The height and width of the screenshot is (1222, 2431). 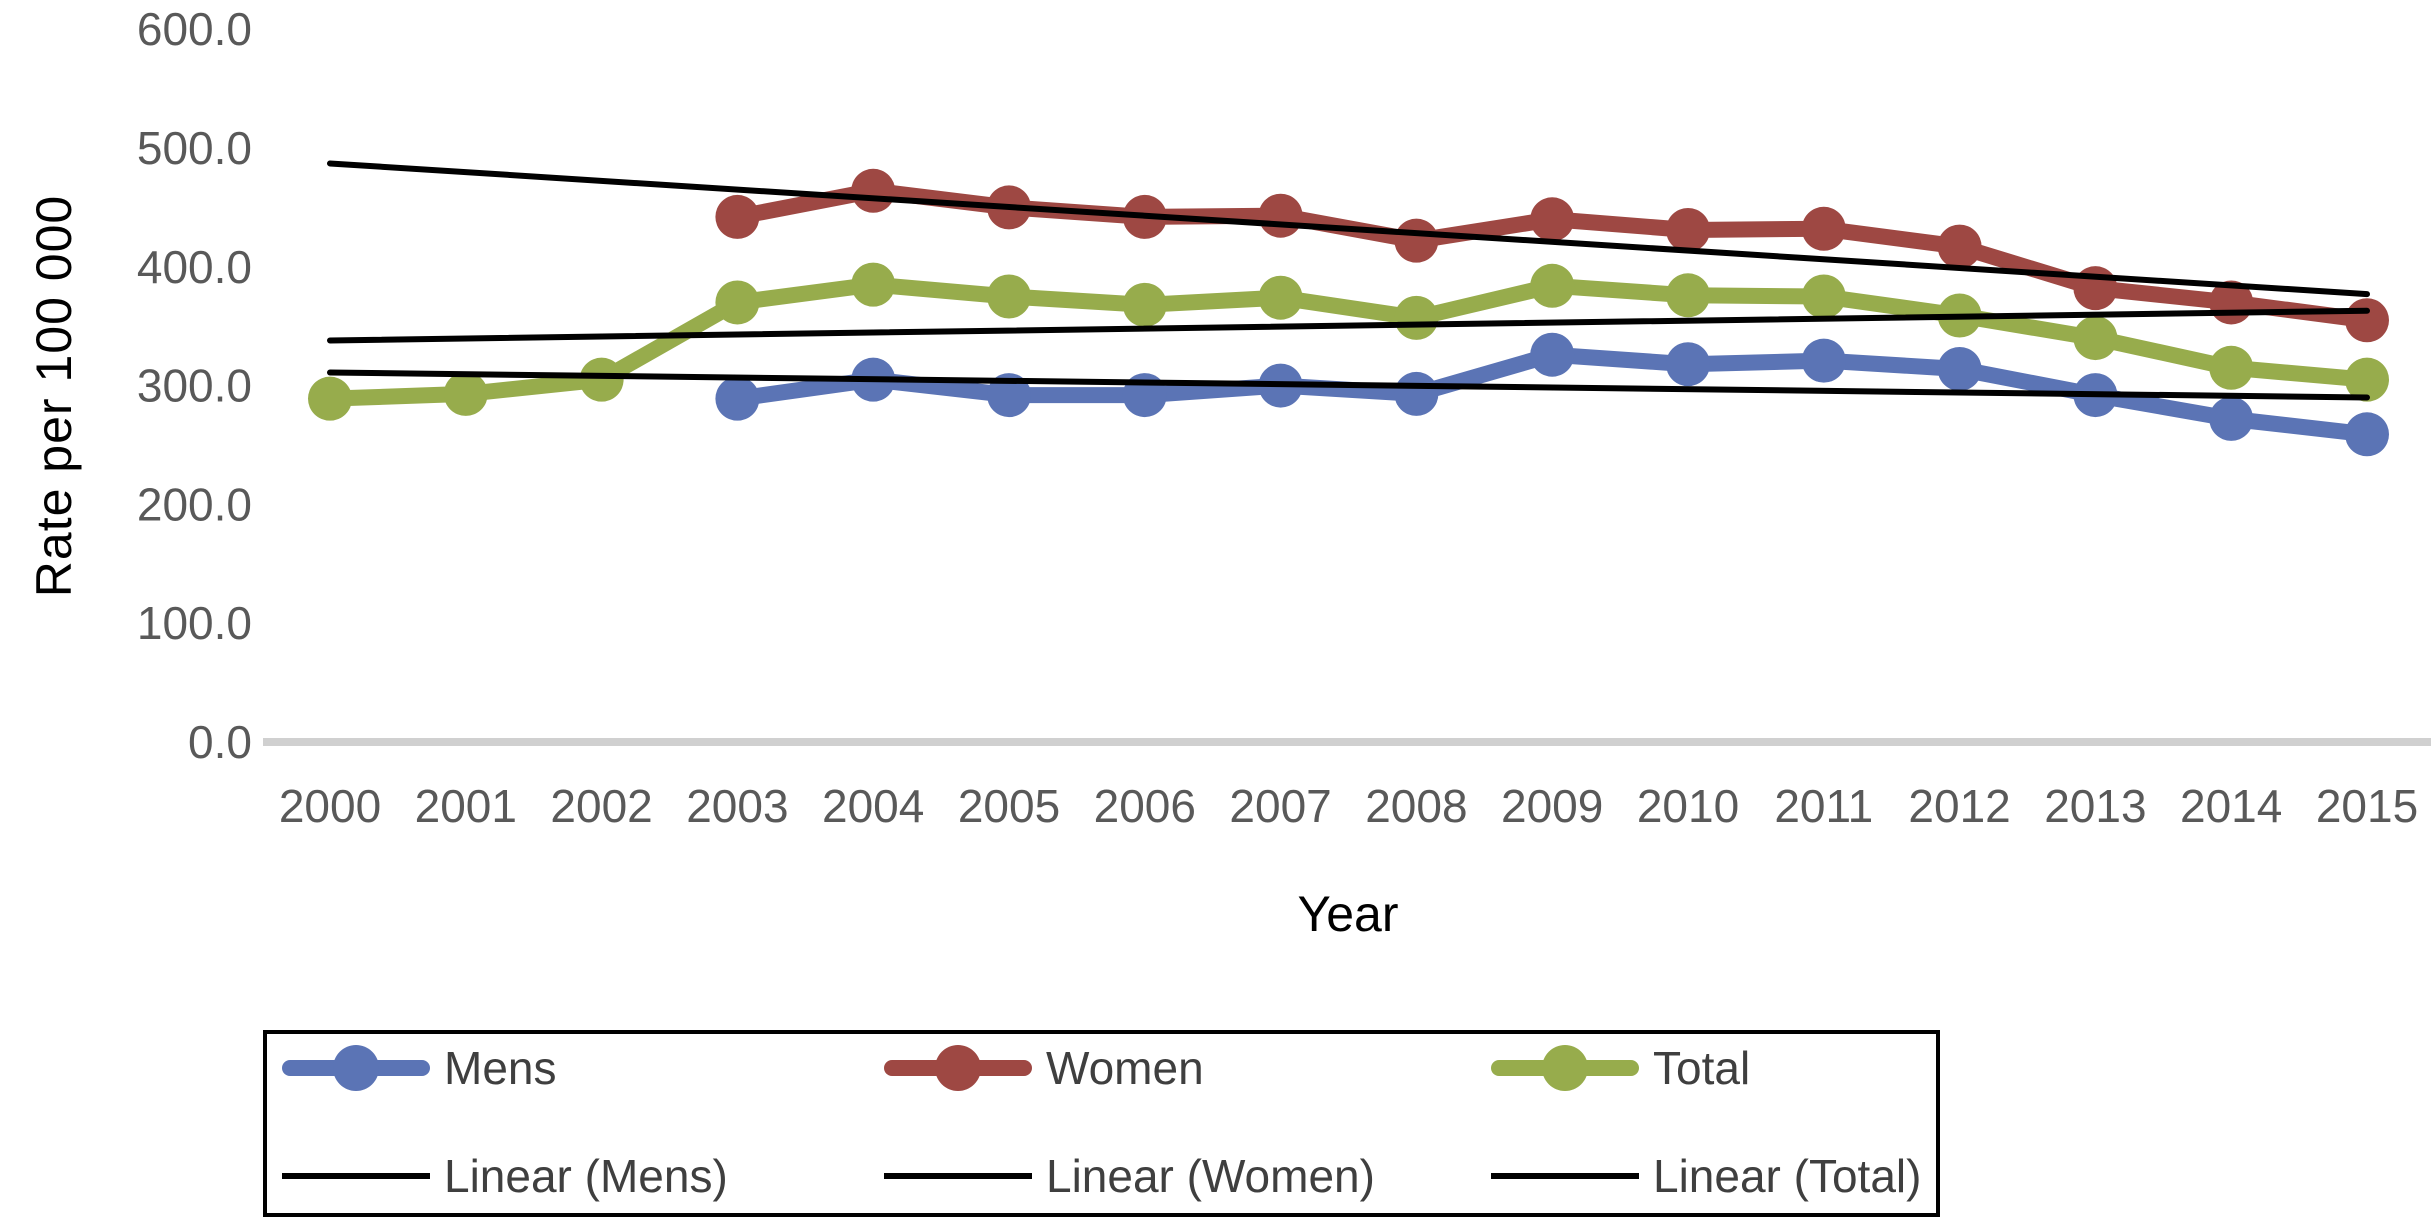 What do you see at coordinates (1688, 806) in the screenshot?
I see `x-axis-tick-label: 2010` at bounding box center [1688, 806].